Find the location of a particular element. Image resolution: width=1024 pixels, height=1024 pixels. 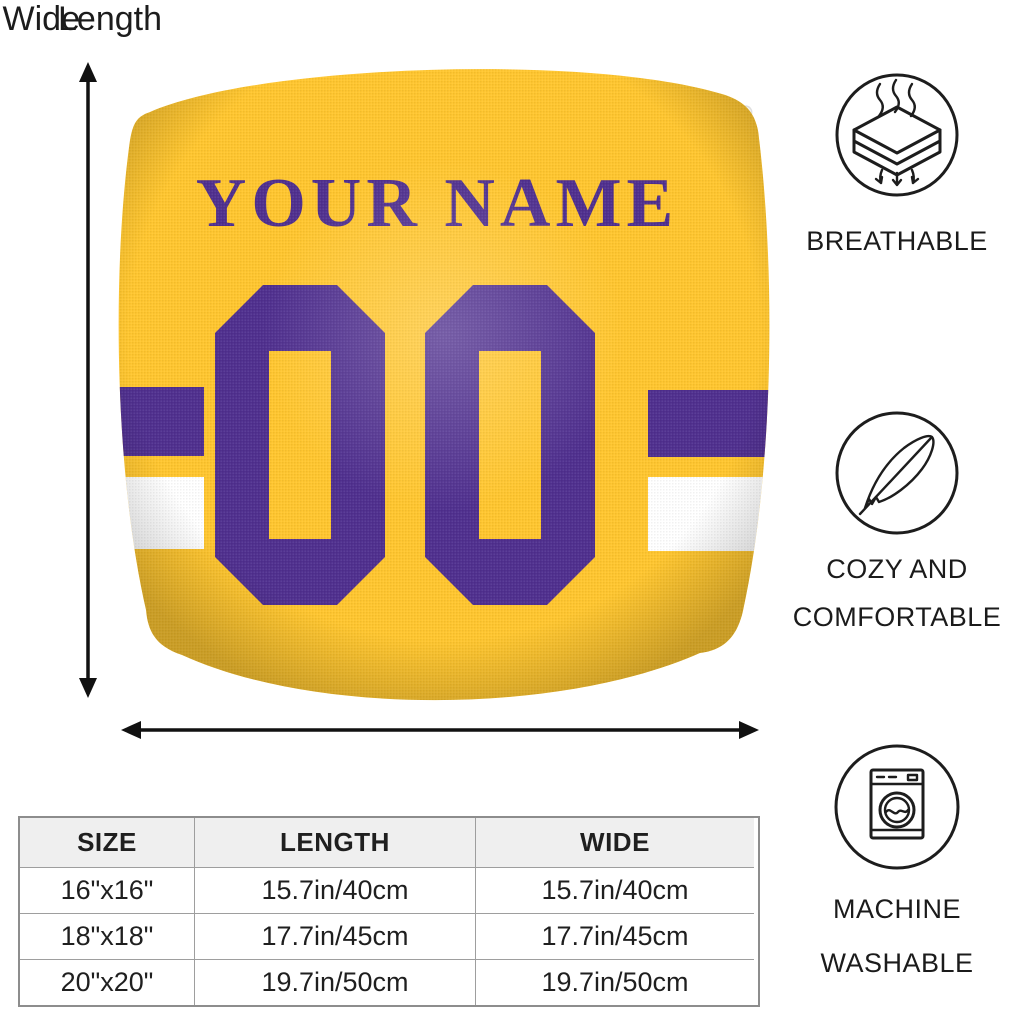

table-header-cell: SIZE is located at coordinates (107, 843).